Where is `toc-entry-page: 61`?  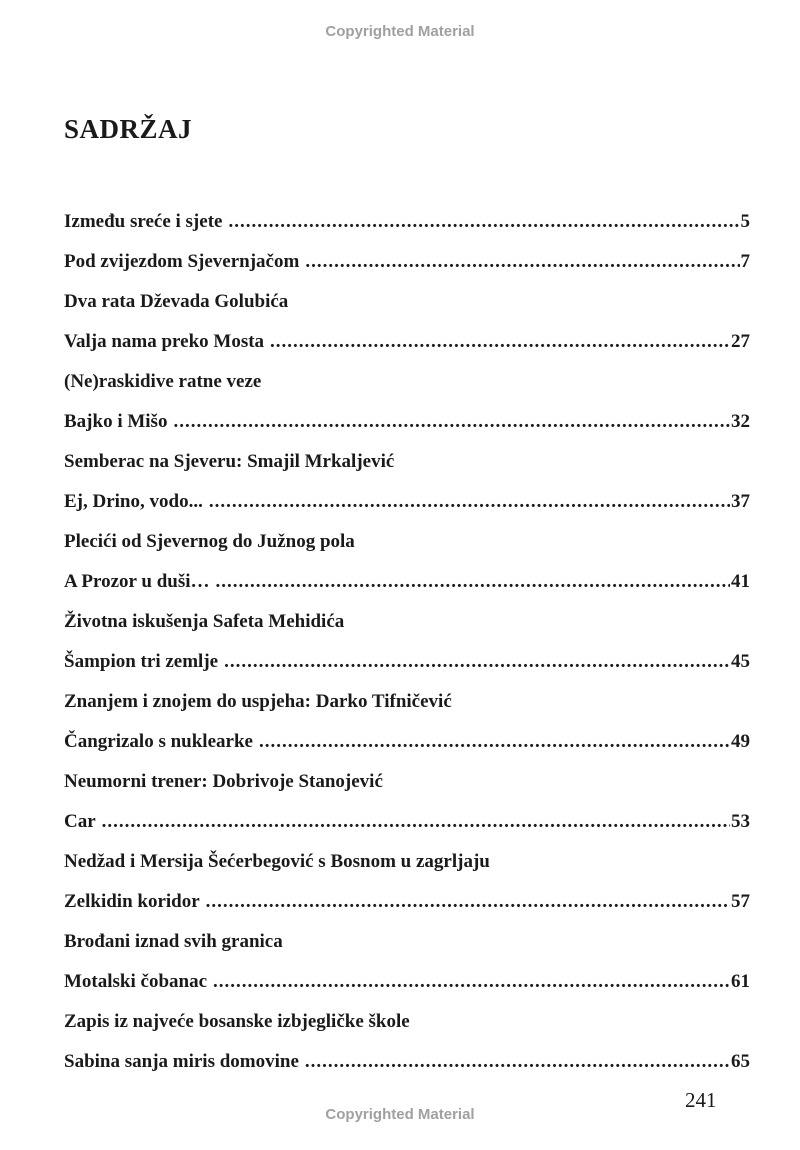
toc-entry-page: 61 is located at coordinates (740, 981).